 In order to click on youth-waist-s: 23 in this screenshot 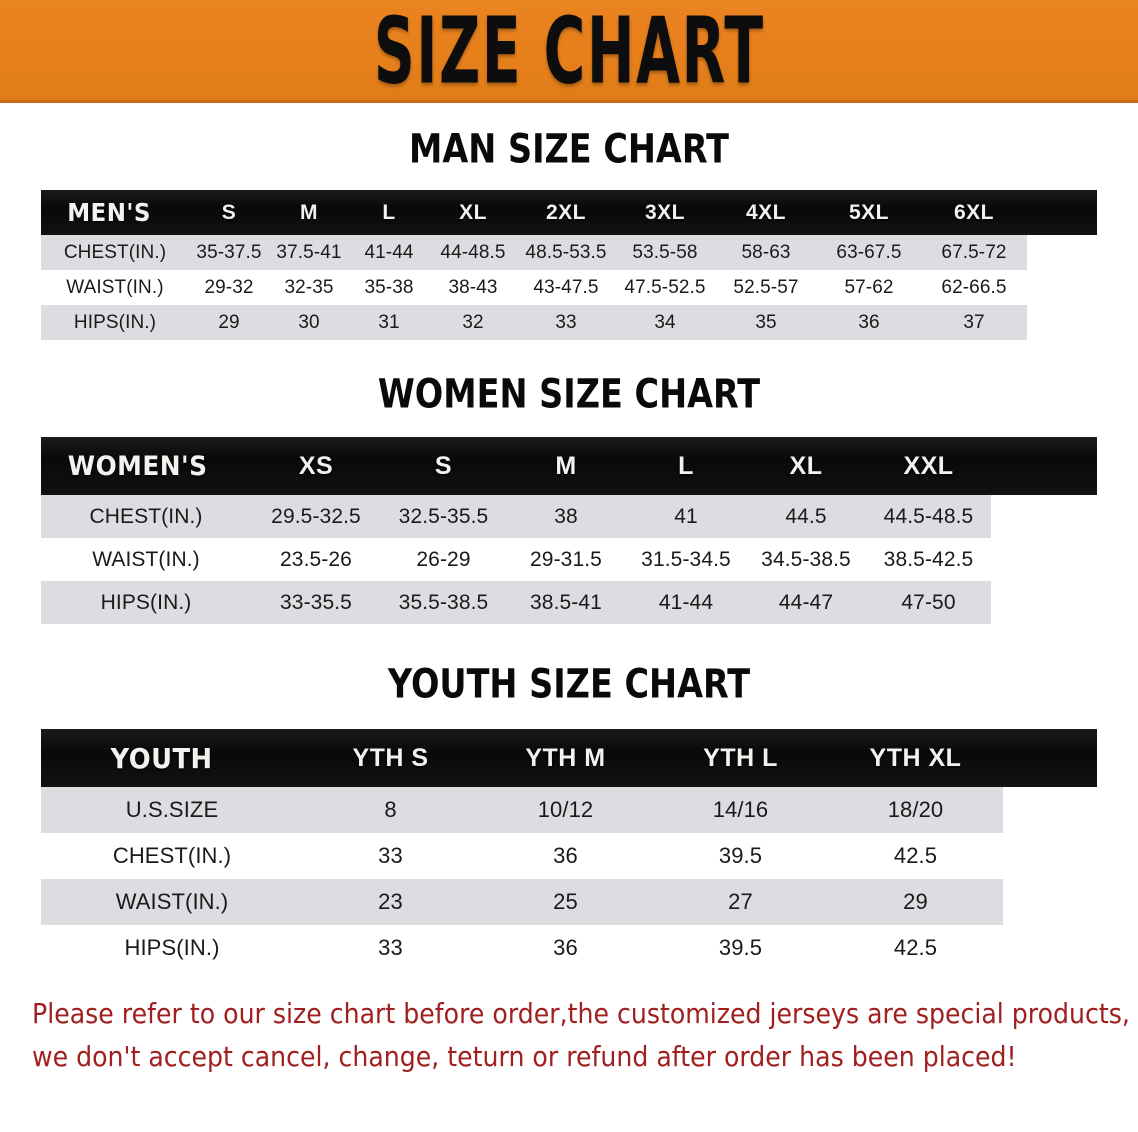, I will do `click(390, 901)`.